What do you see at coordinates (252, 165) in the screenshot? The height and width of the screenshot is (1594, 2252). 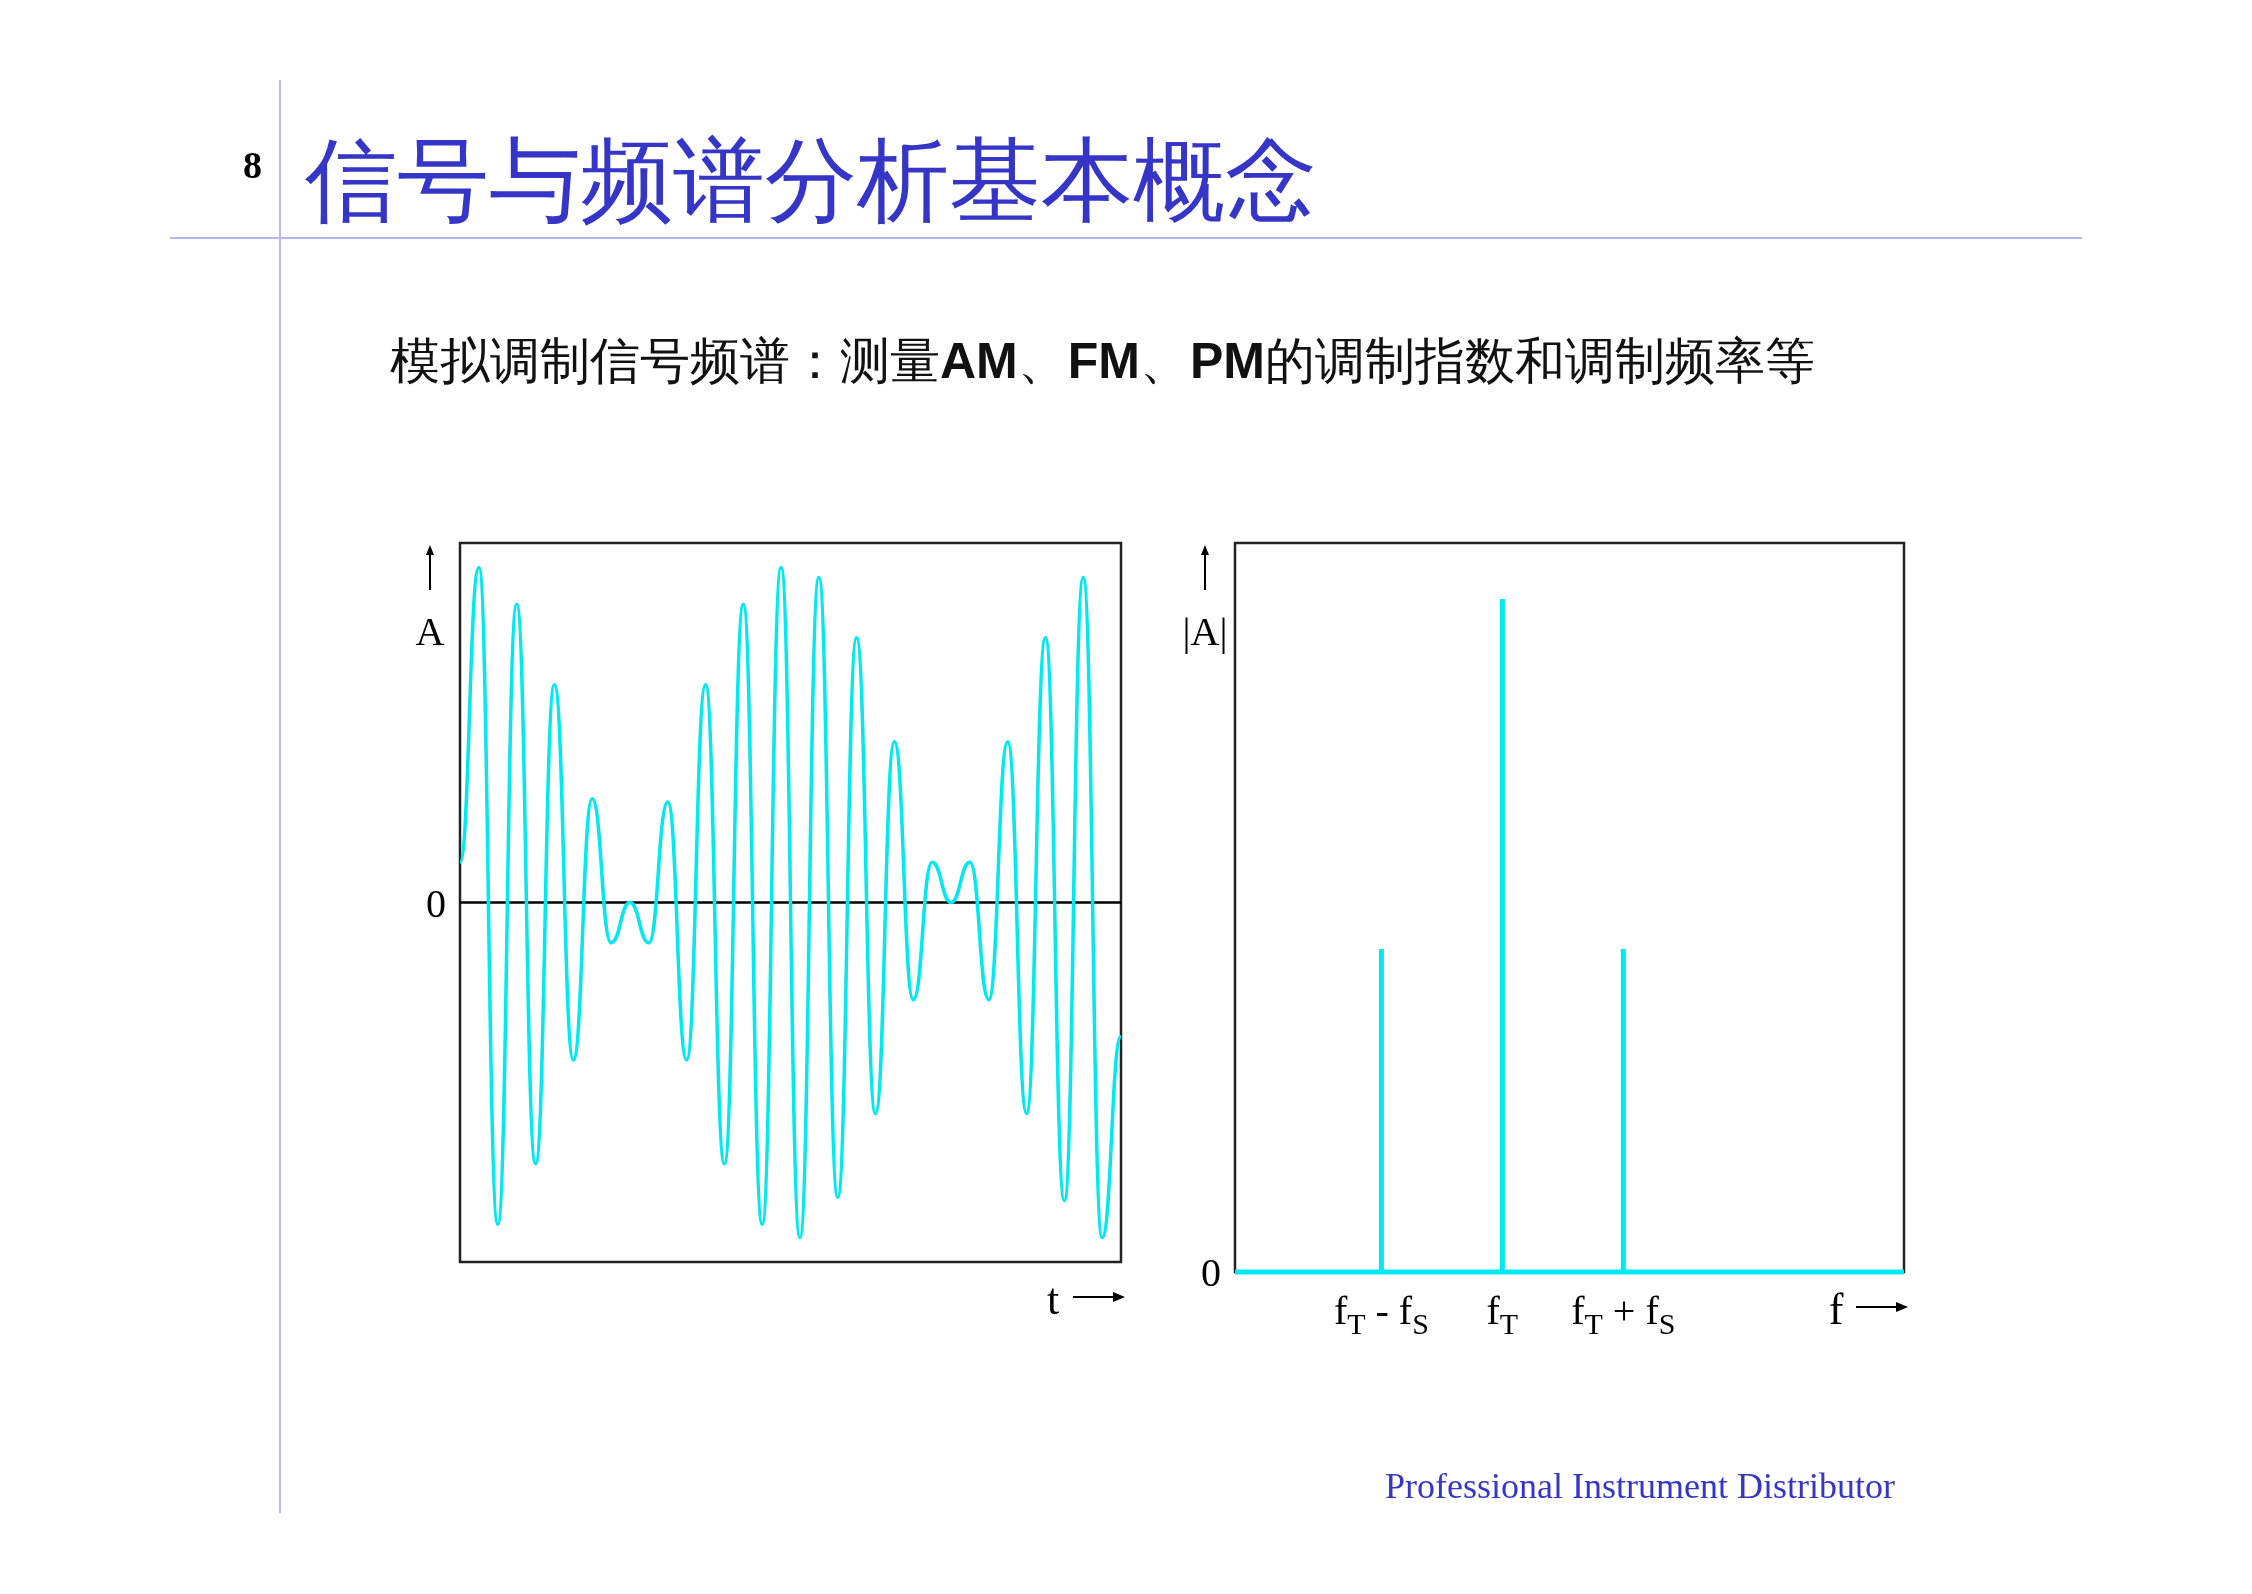 I see `text: 8` at bounding box center [252, 165].